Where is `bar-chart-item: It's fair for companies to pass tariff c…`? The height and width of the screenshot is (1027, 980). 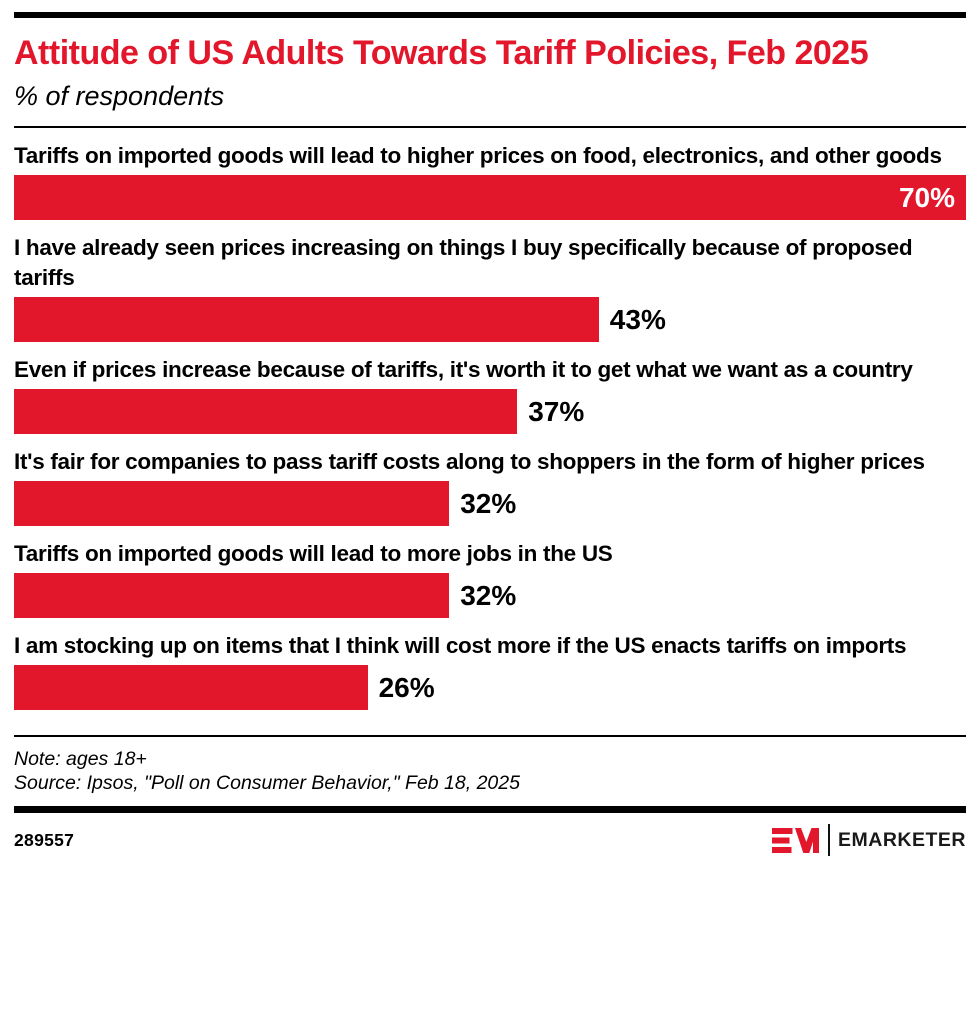
bar-chart-item: It's fair for companies to pass tariff c… is located at coordinates (490, 487).